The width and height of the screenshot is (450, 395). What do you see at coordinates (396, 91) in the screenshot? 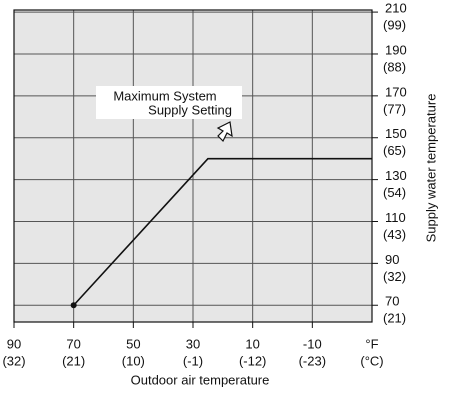
I see `y-tick-label: 170` at bounding box center [396, 91].